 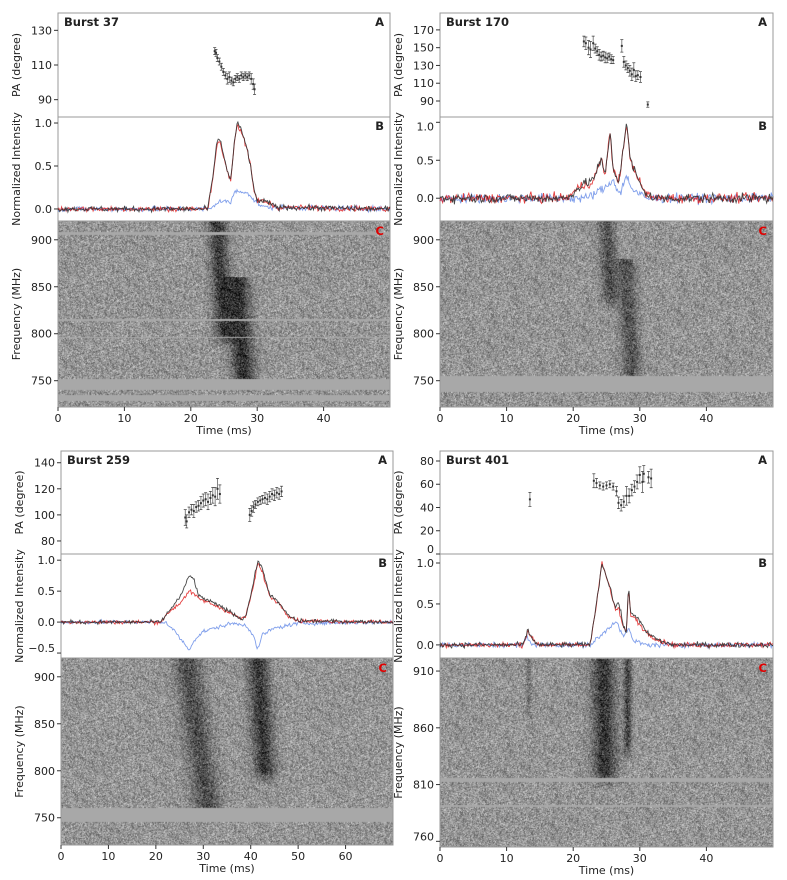 I want to click on spectrum-panel-frame, so click(x=606, y=752).